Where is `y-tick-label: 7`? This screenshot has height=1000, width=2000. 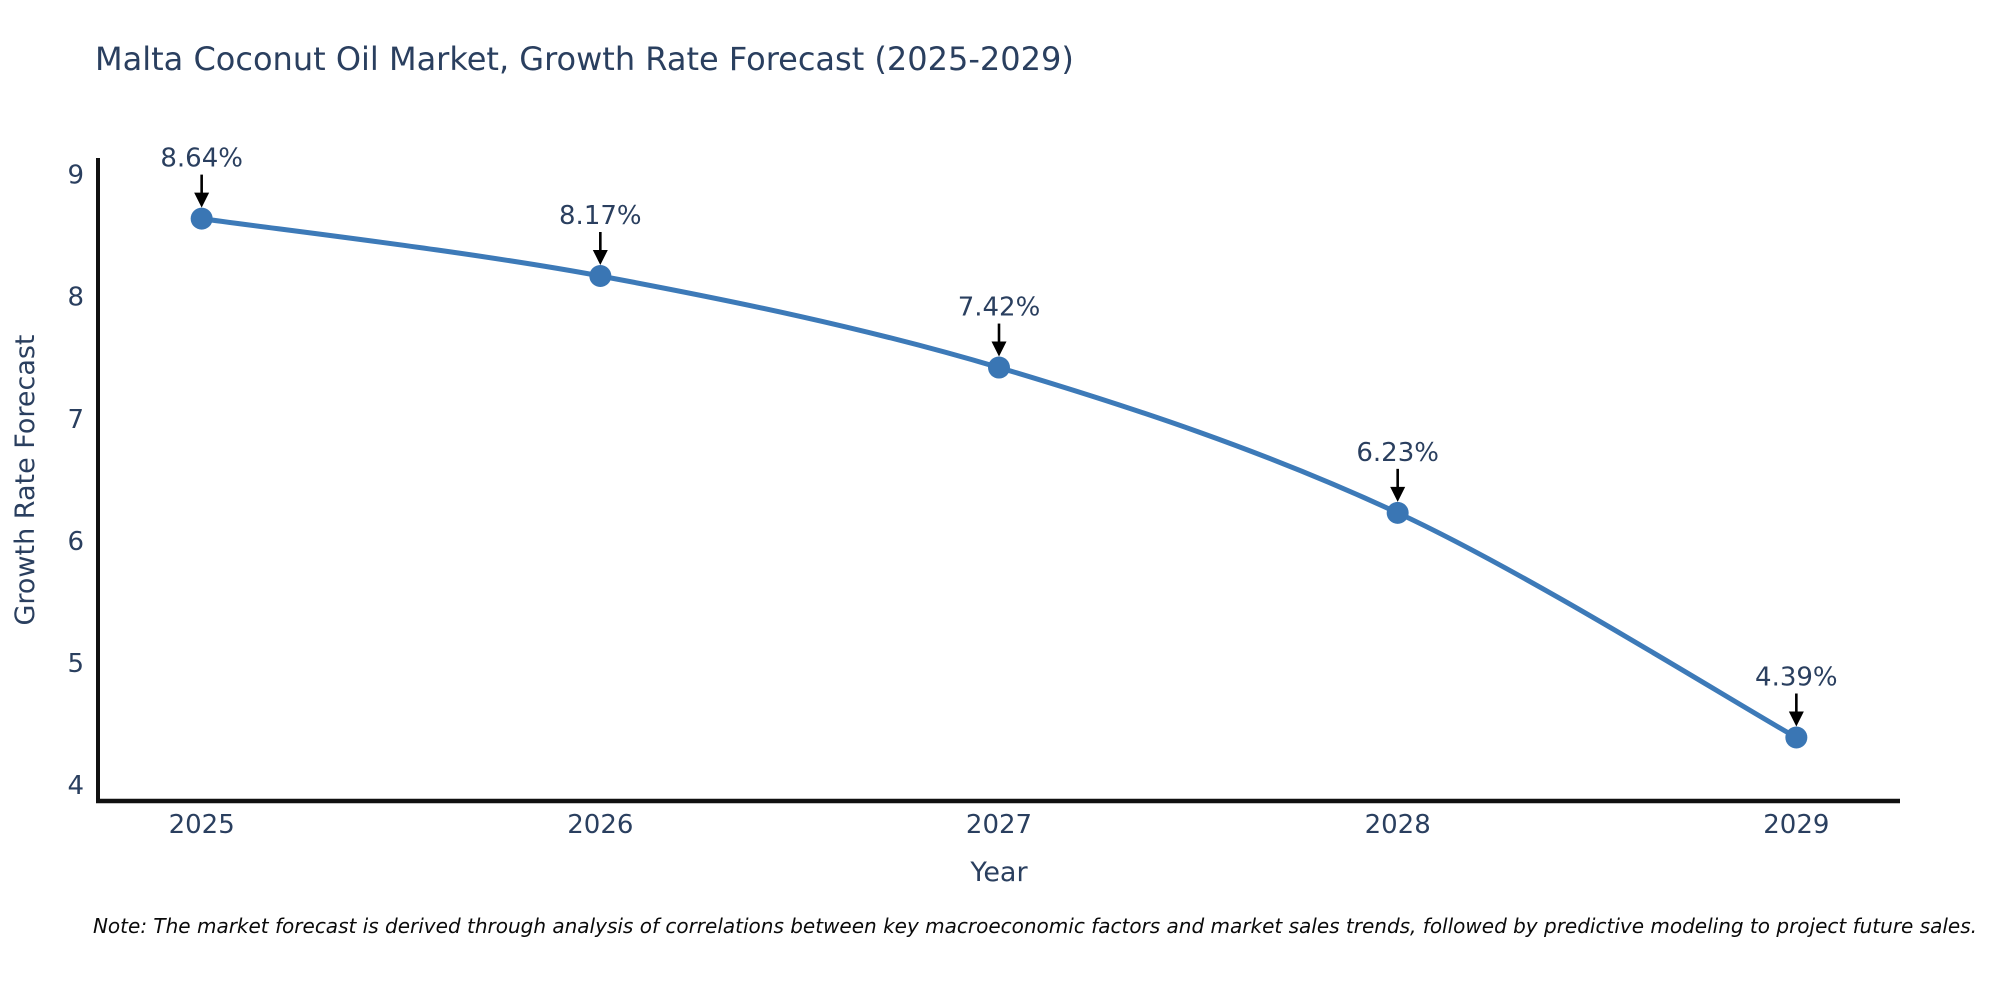 y-tick-label: 7 is located at coordinates (75, 420).